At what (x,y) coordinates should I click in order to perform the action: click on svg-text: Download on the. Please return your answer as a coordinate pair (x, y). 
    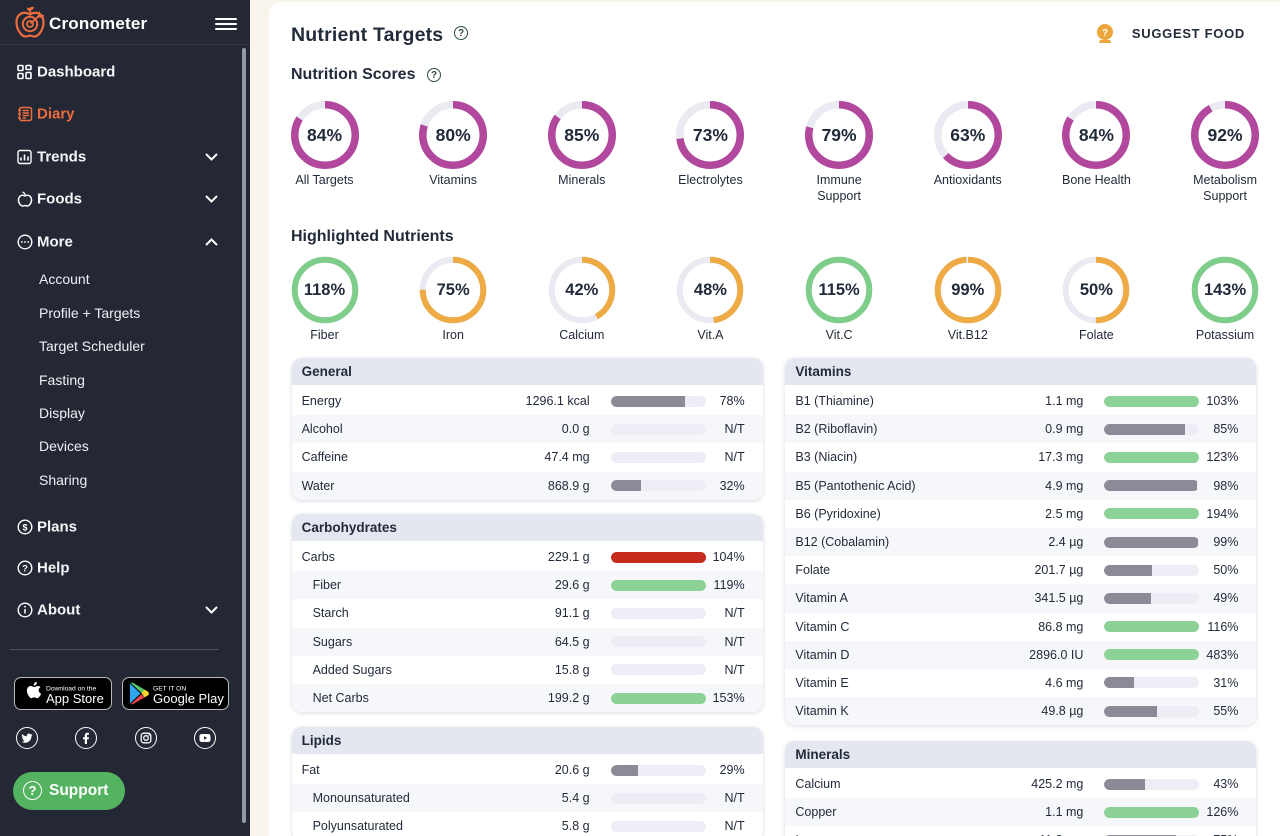
    Looking at the image, I should click on (71, 689).